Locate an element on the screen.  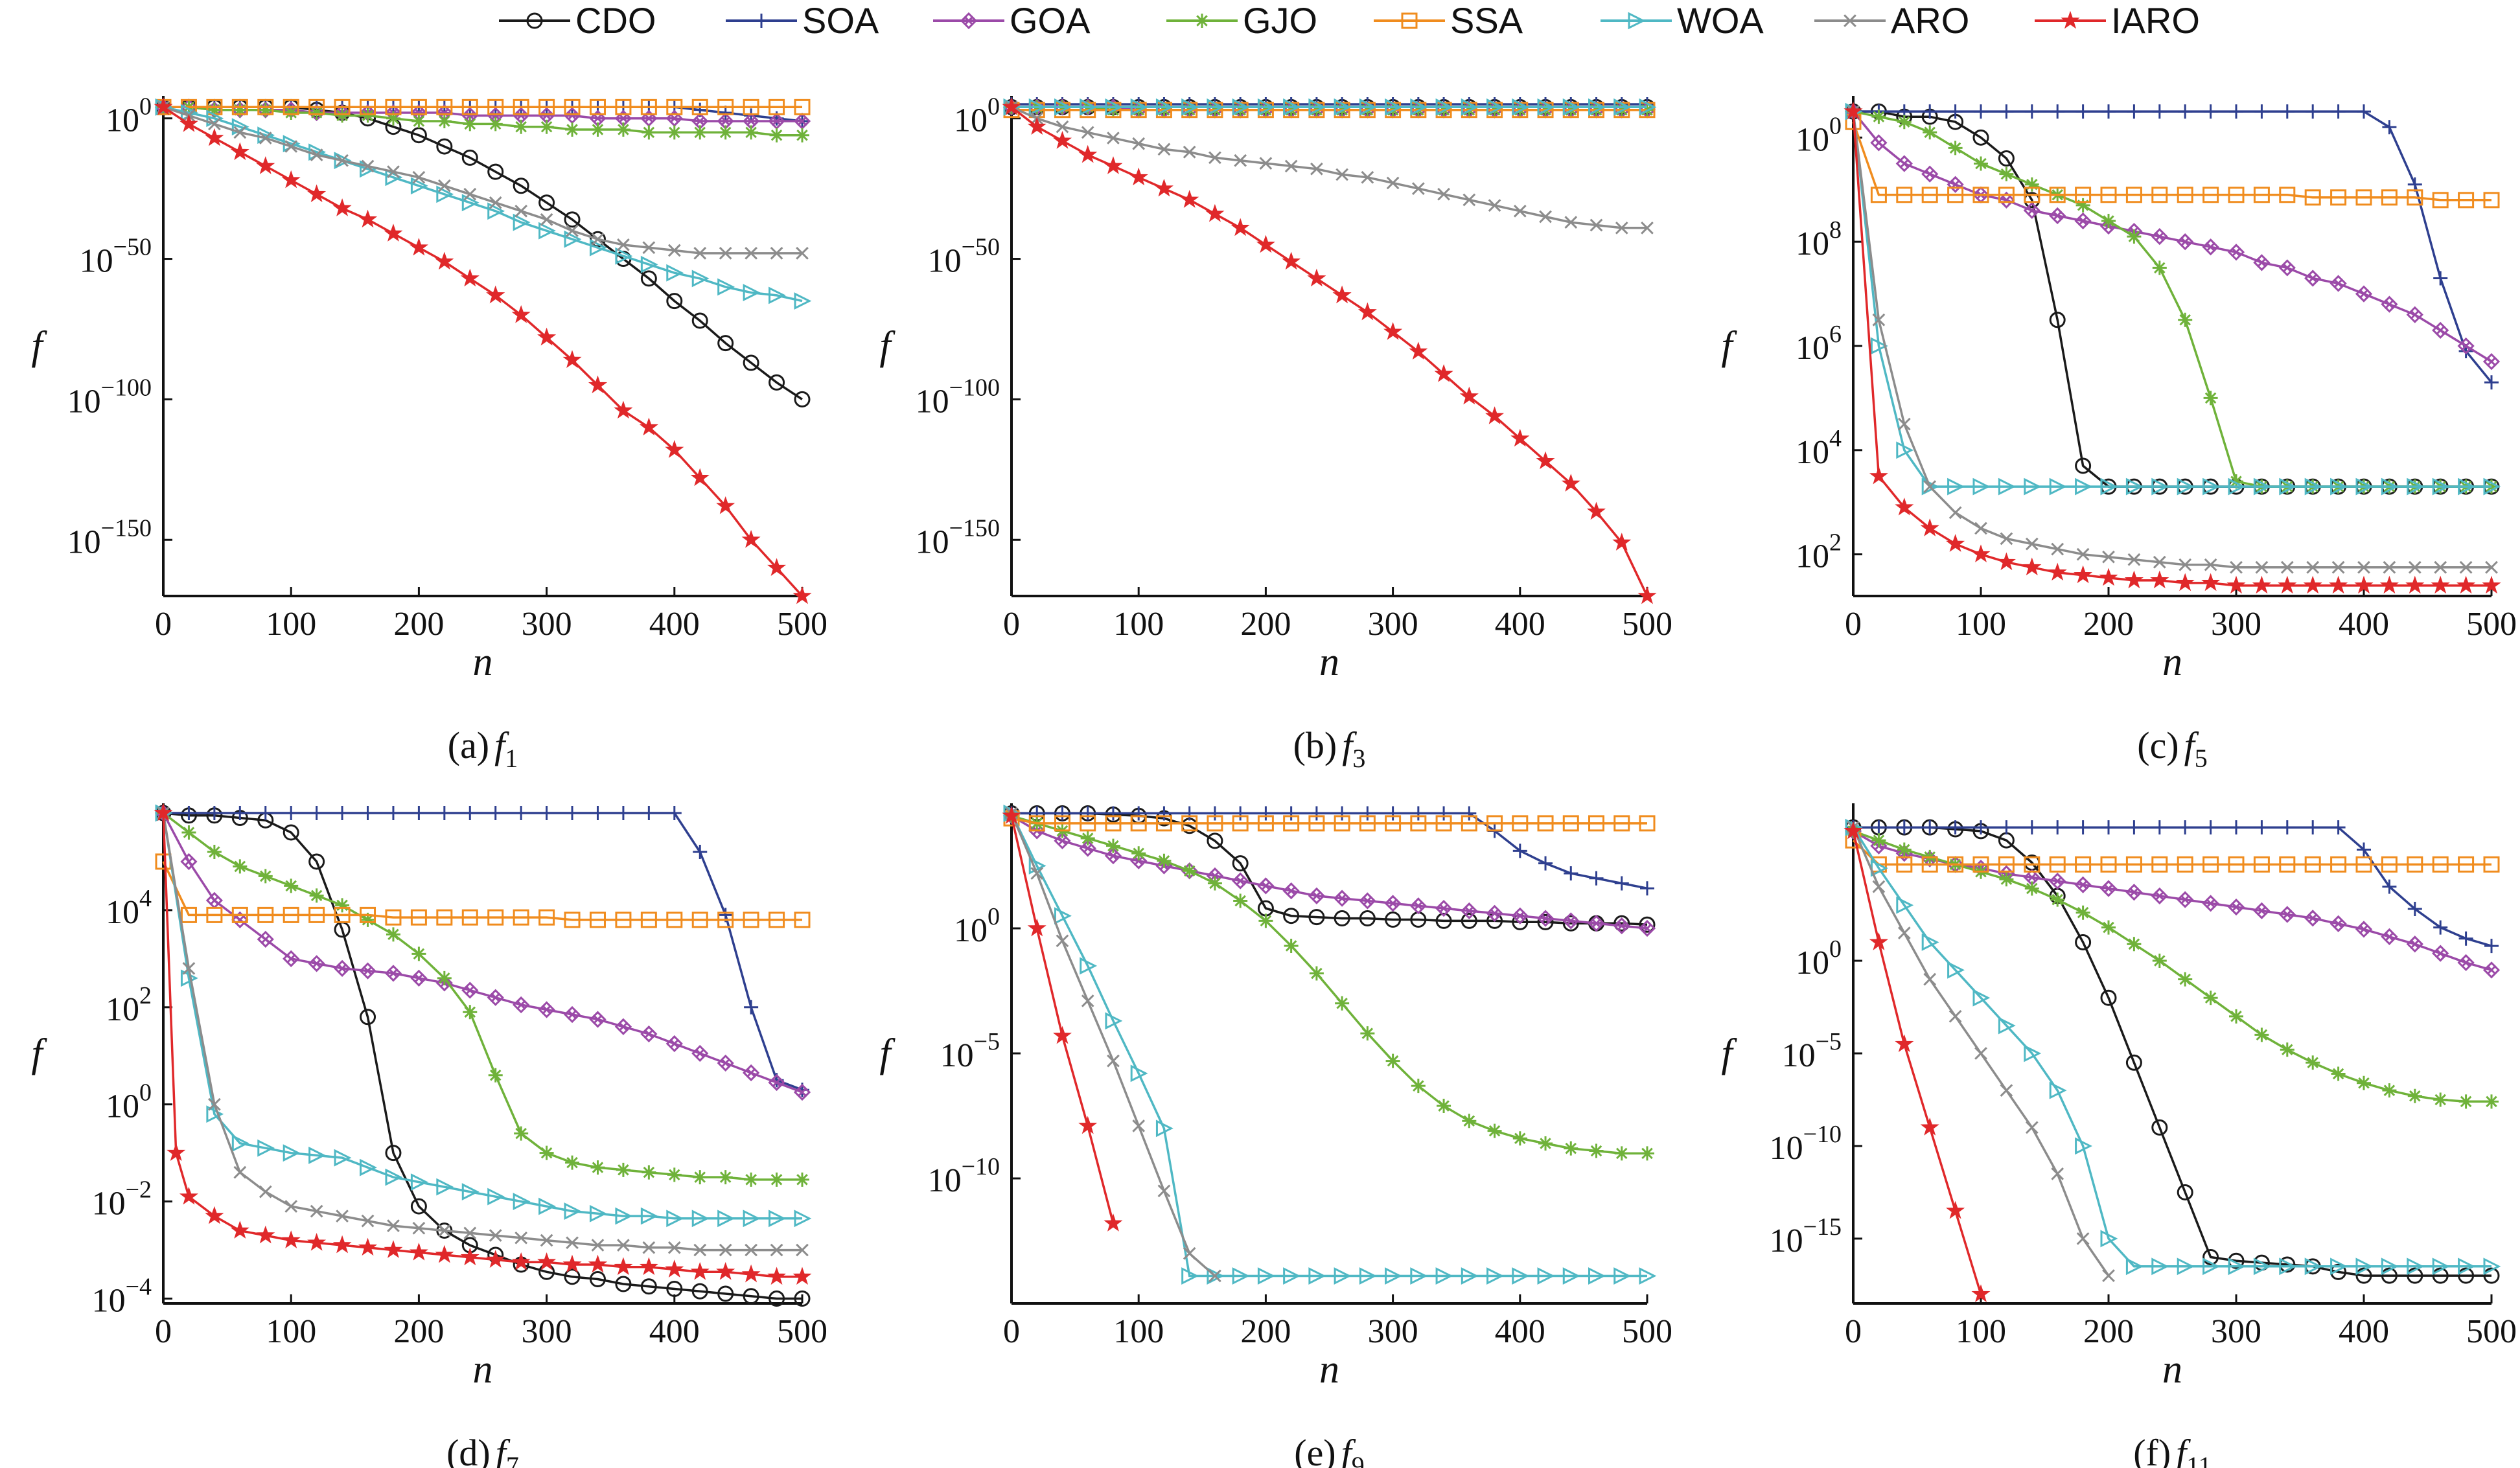
legend-label: CDO is located at coordinates (615, 20).